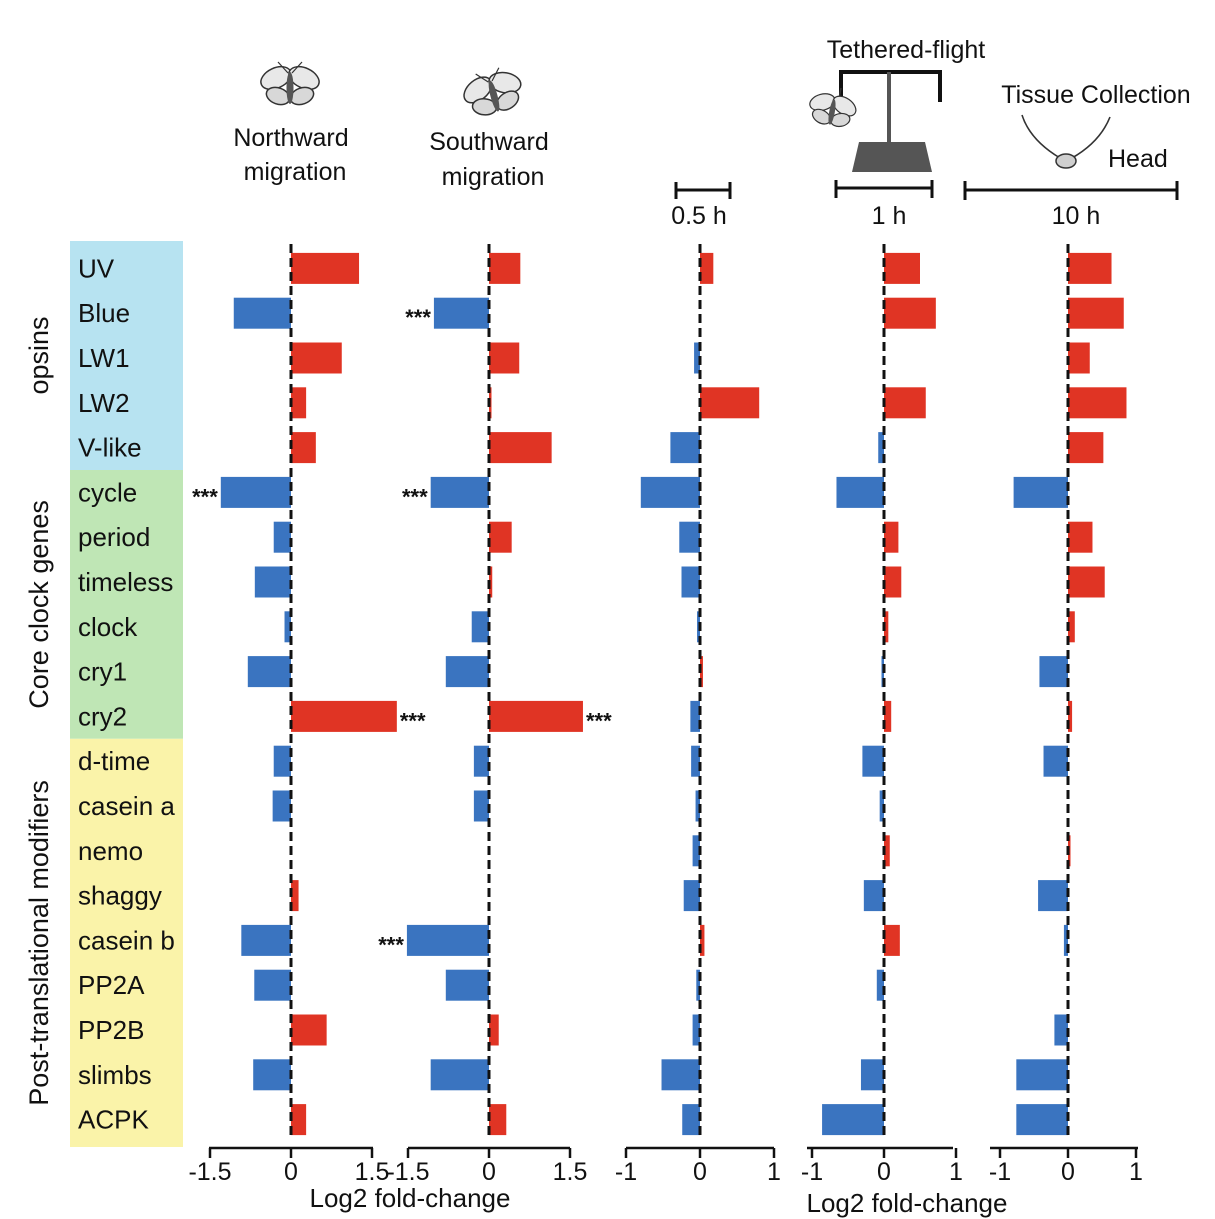 The image size is (1215, 1219). I want to click on gene-group-backgrounds, so click(126, 694).